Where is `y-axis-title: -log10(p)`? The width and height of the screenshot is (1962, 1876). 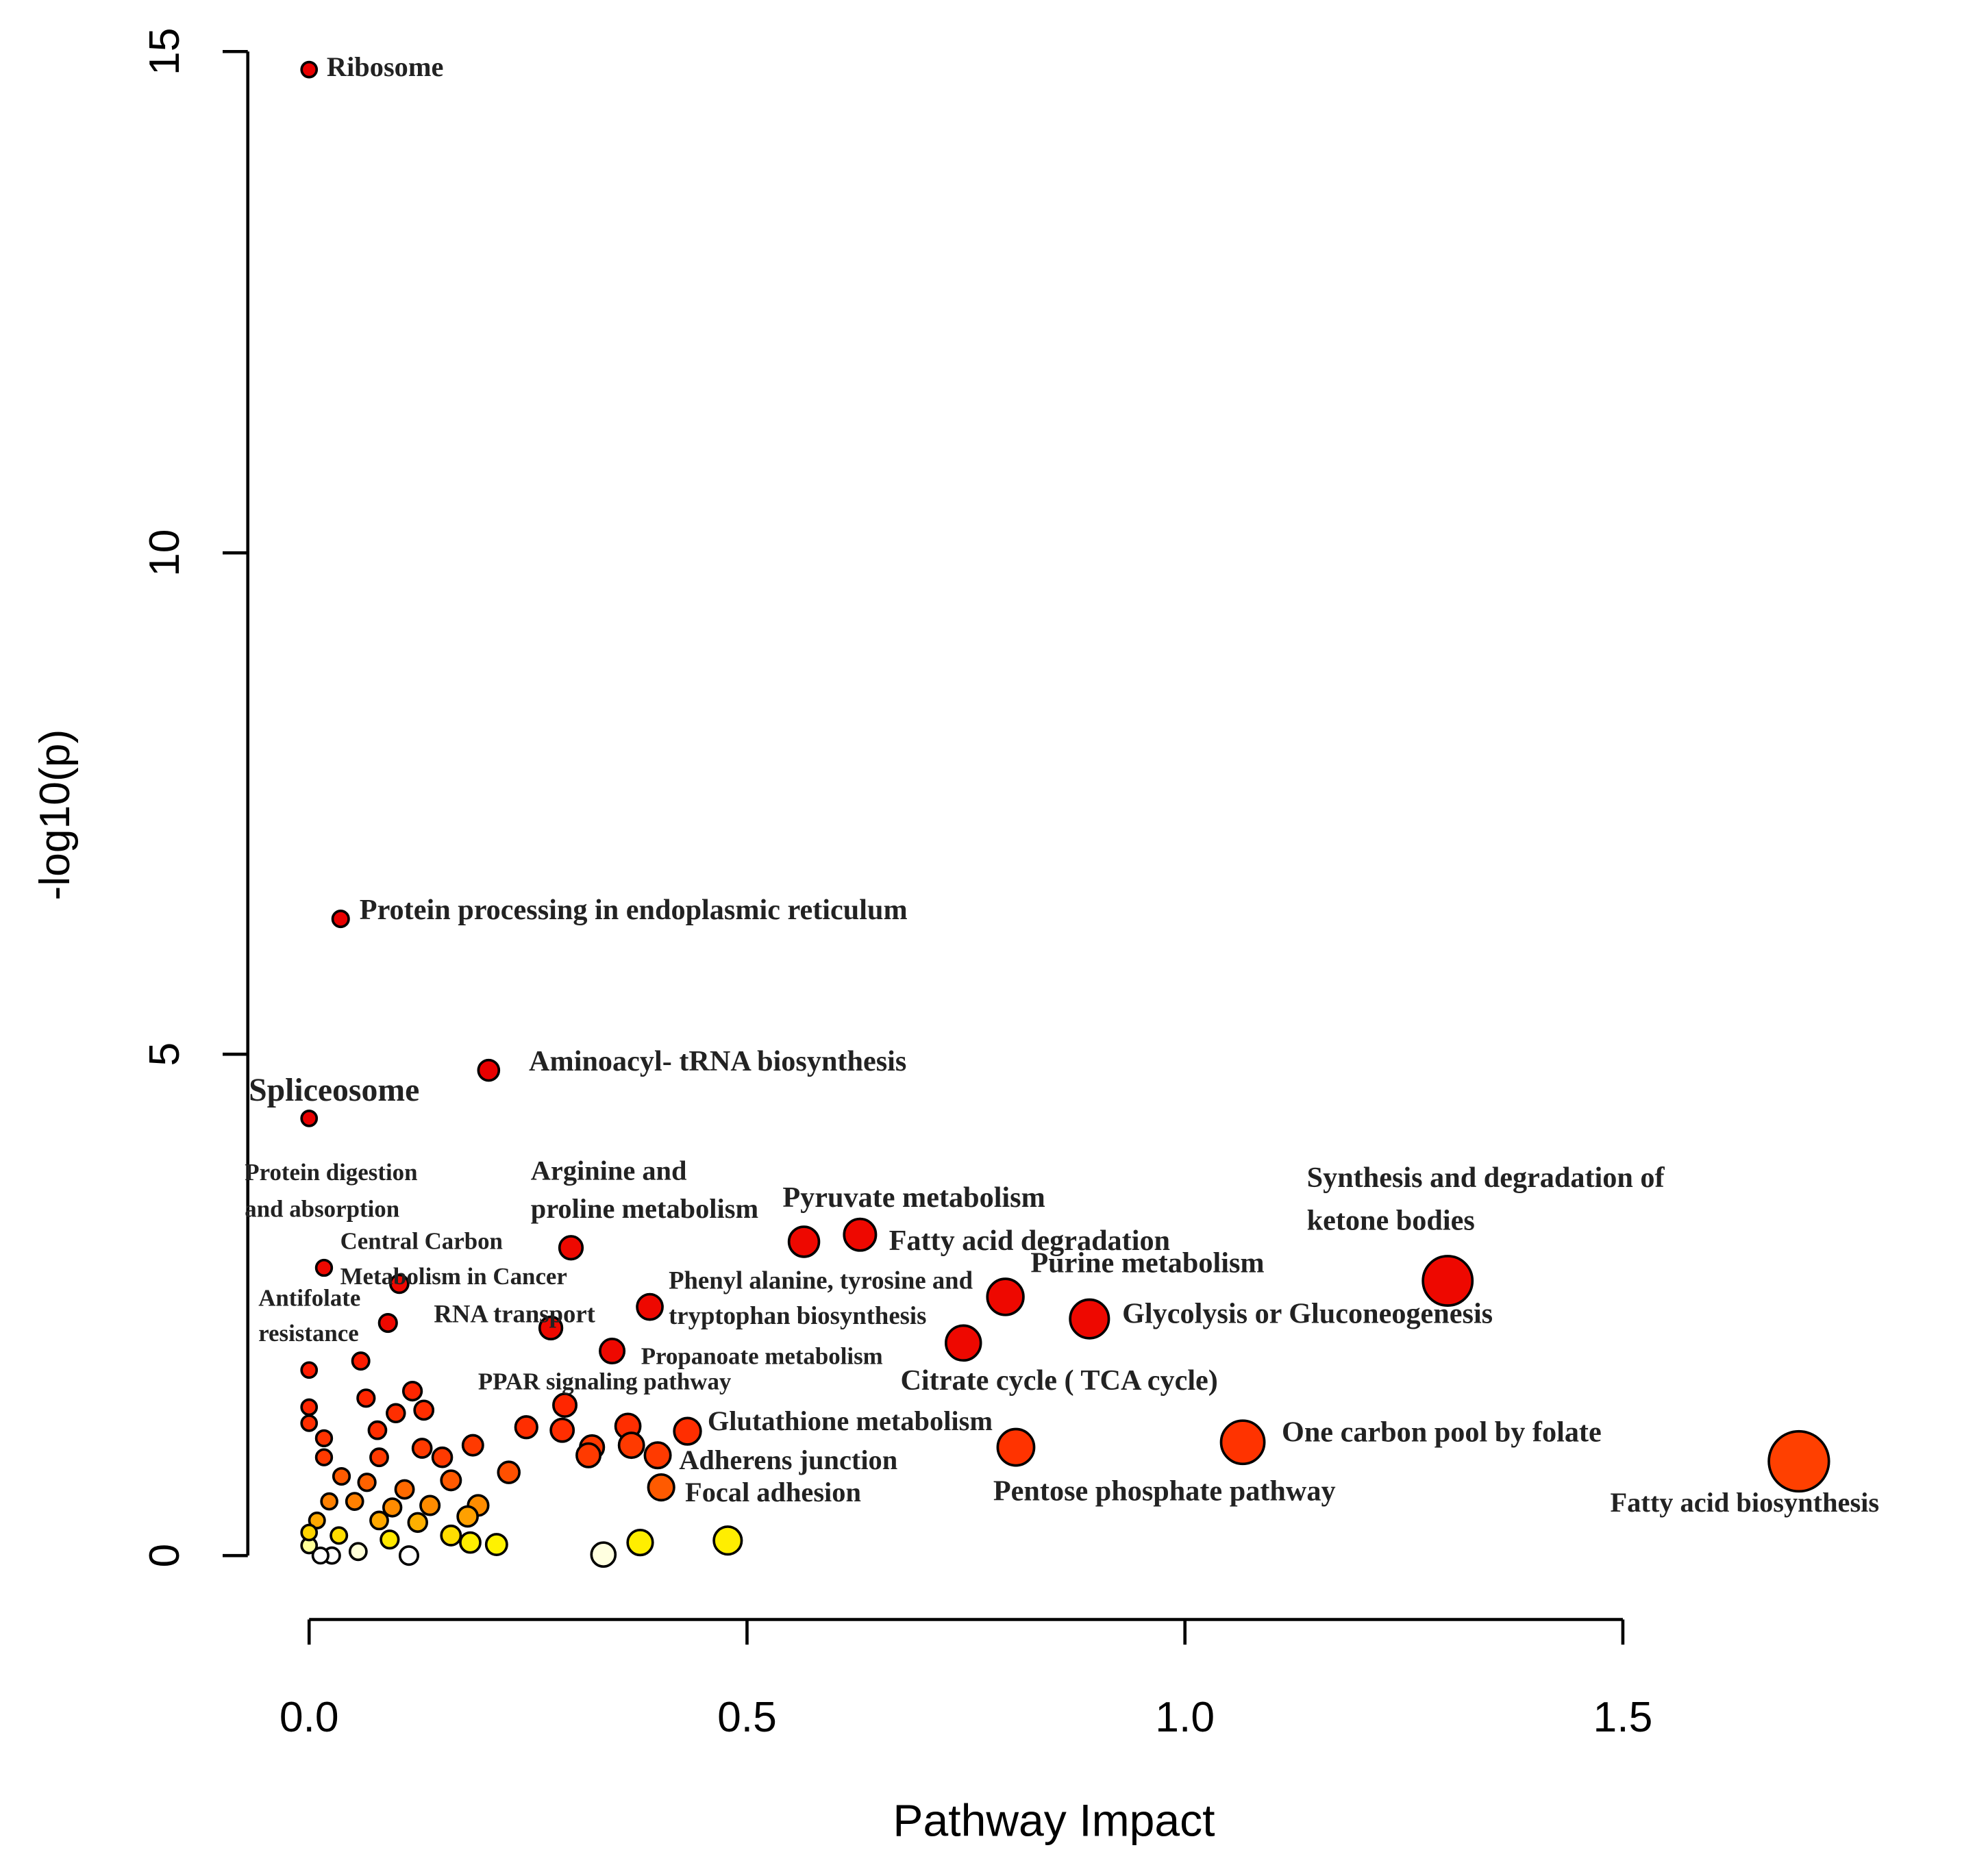 y-axis-title: -log10(p) is located at coordinates (55, 815).